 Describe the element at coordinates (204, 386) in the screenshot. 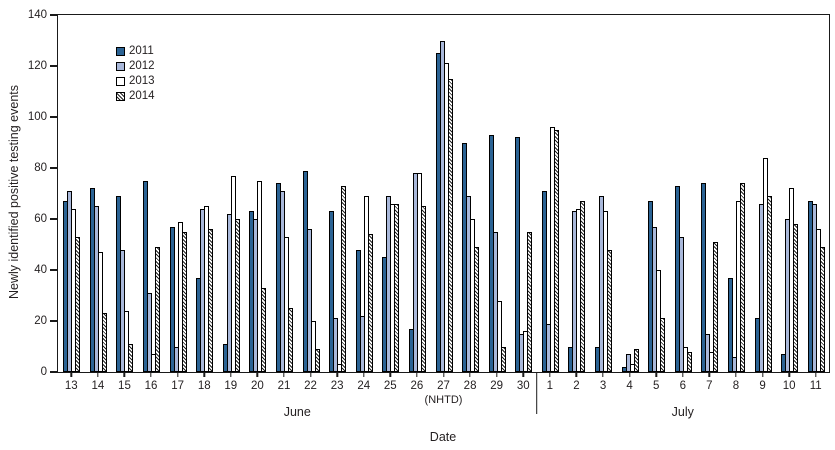

I see `x-axis-date-label: 18` at that location.